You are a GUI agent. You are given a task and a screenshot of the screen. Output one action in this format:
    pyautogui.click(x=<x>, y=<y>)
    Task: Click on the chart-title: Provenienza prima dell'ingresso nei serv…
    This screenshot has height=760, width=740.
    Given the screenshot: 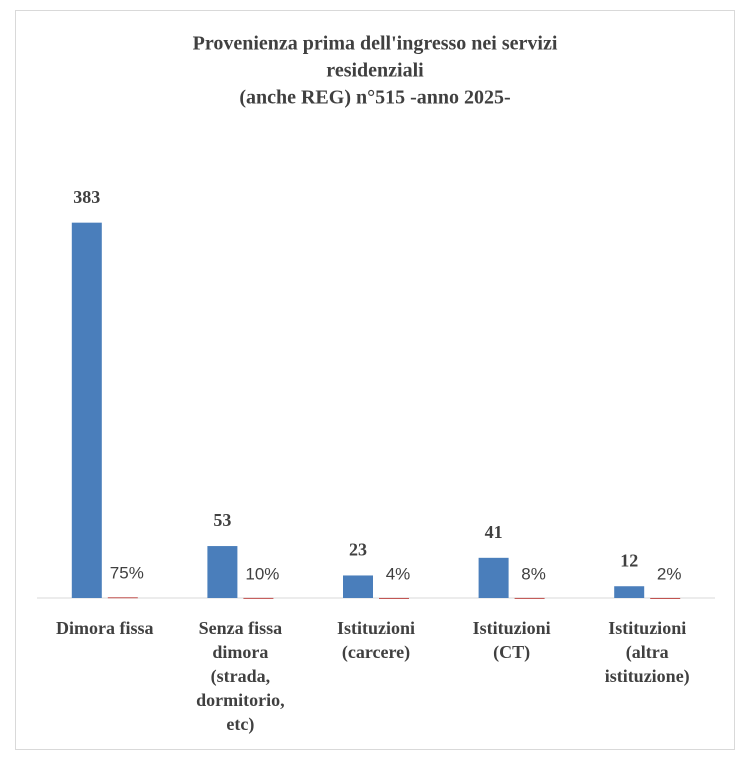 What is the action you would take?
    pyautogui.click(x=375, y=44)
    